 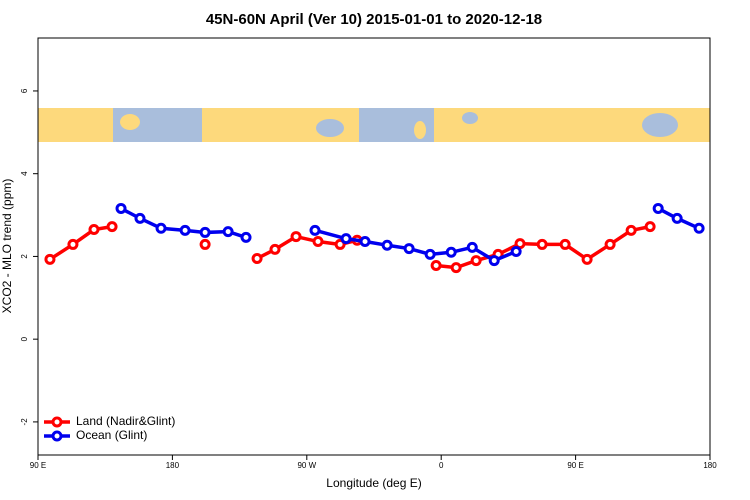 What do you see at coordinates (7, 246) in the screenshot?
I see `y-axis-label: XCO2 - MLO trend (ppm)` at bounding box center [7, 246].